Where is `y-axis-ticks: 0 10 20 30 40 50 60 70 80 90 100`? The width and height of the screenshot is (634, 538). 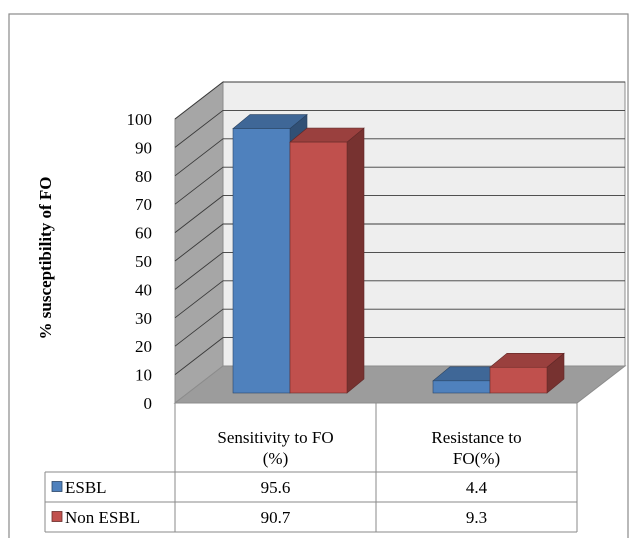
y-axis-ticks: 0 10 20 30 40 50 60 70 80 90 100 is located at coordinates (140, 261).